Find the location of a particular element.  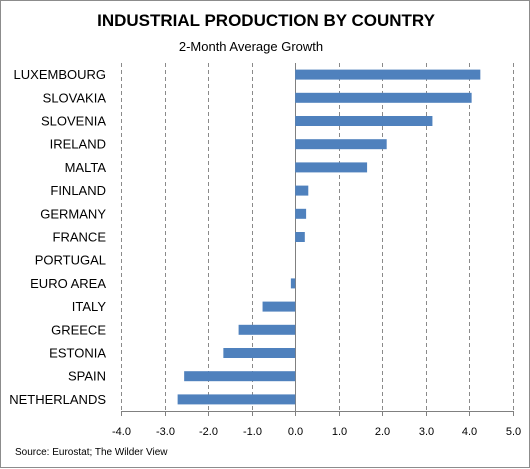

category-label: FRANCE is located at coordinates (80, 237).